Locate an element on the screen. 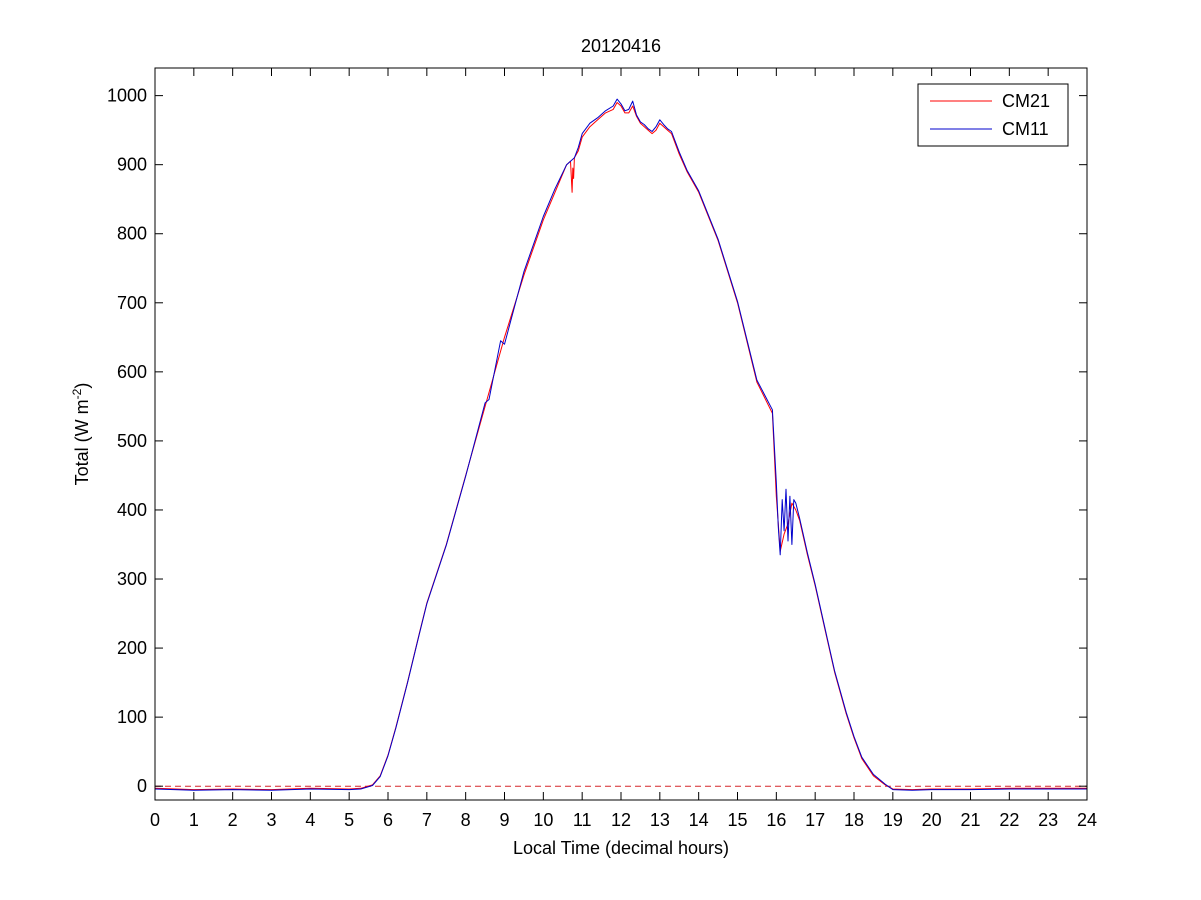  x-tick-label: 19 is located at coordinates (893, 820).